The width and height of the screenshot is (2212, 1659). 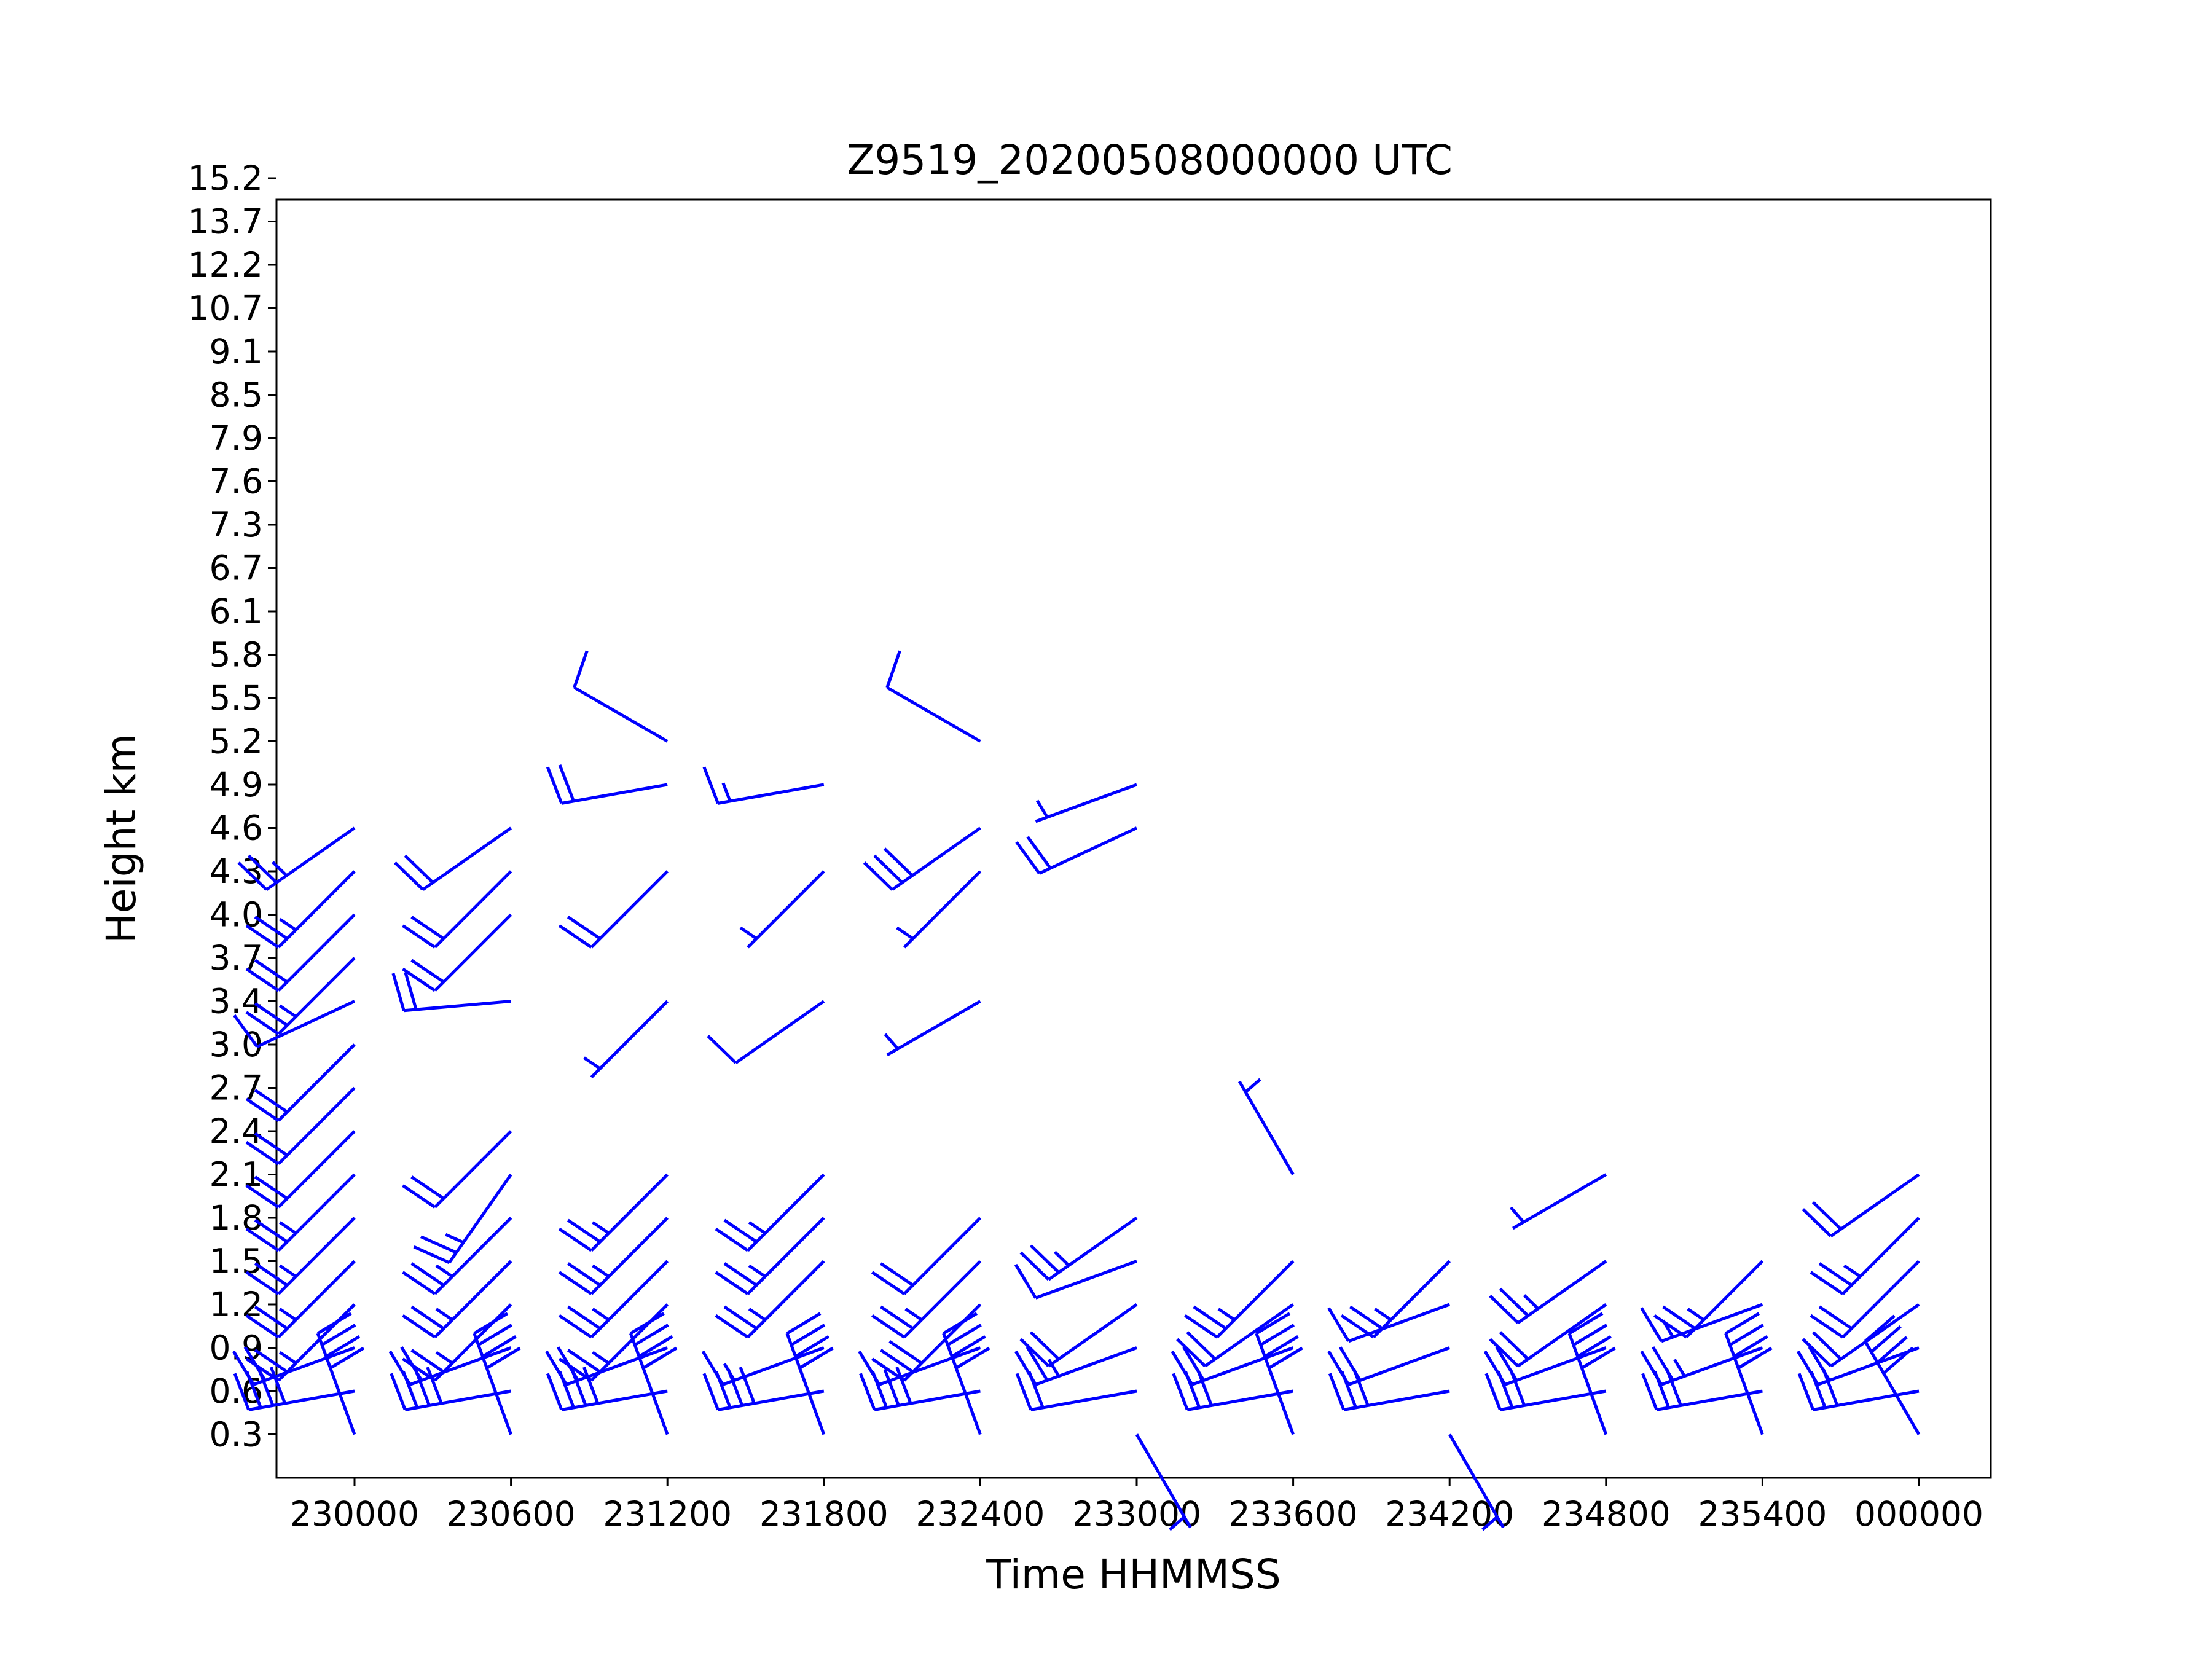 I want to click on y-tick-label: 4.6, so click(x=236, y=828).